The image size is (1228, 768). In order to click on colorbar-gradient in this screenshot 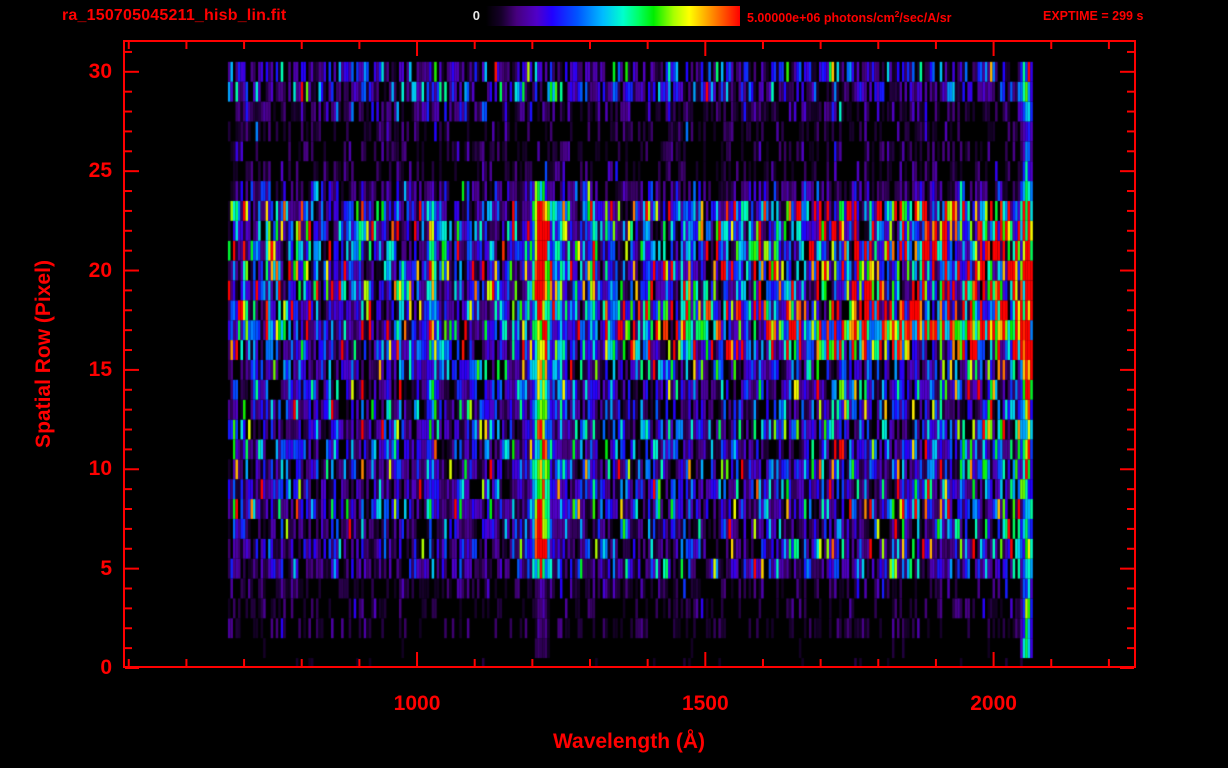, I will do `click(613, 16)`.